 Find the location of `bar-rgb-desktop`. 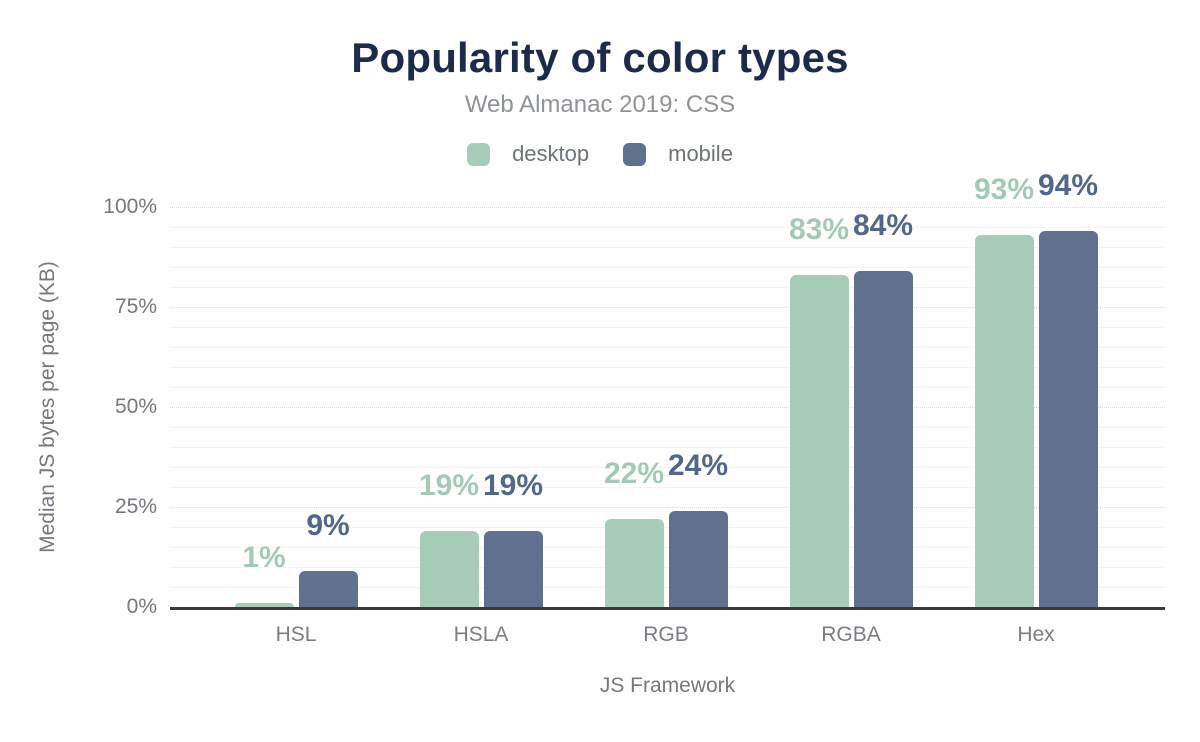

bar-rgb-desktop is located at coordinates (634, 563).